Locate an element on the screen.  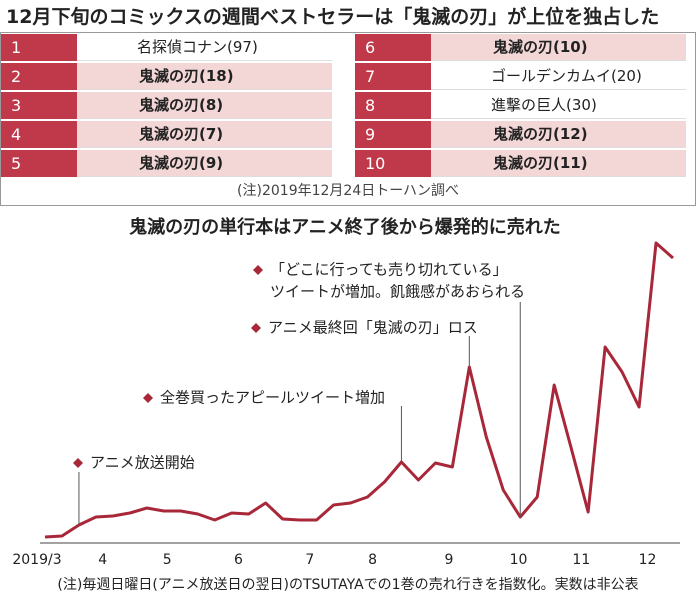
rank-cell: 2 is located at coordinates (39, 76).